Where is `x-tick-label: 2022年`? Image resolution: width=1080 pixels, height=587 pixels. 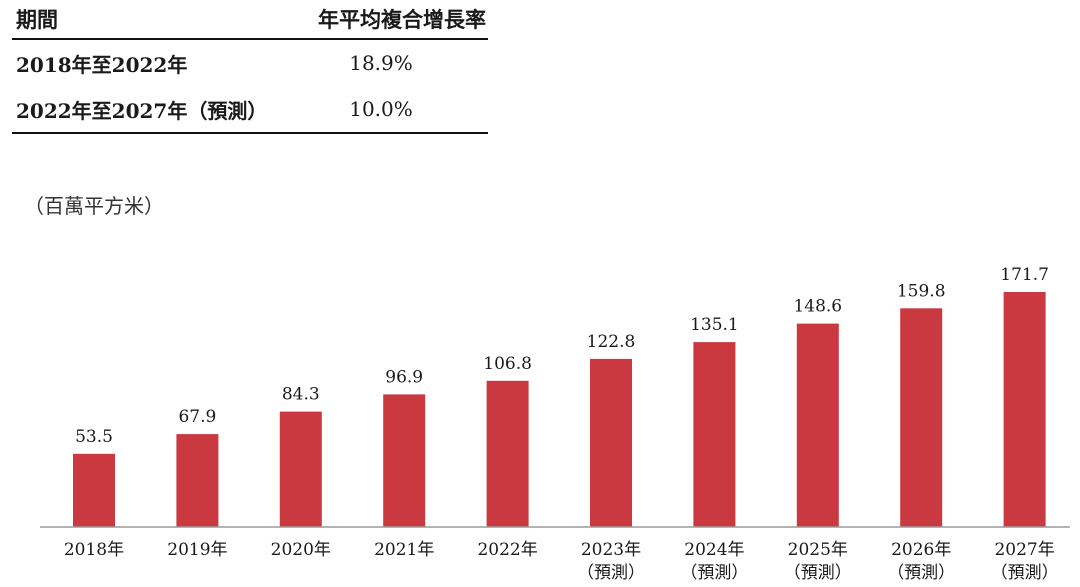 x-tick-label: 2022年 is located at coordinates (507, 550).